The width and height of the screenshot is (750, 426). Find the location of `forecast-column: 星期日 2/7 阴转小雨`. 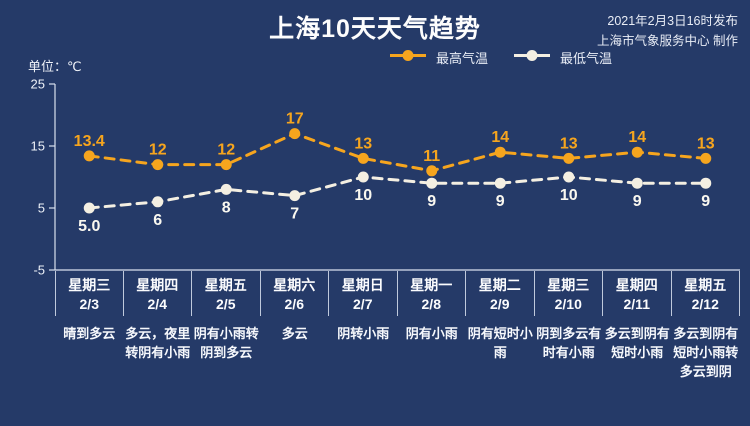

forecast-column: 星期日 2/7 阴转小雨 is located at coordinates (363, 326).